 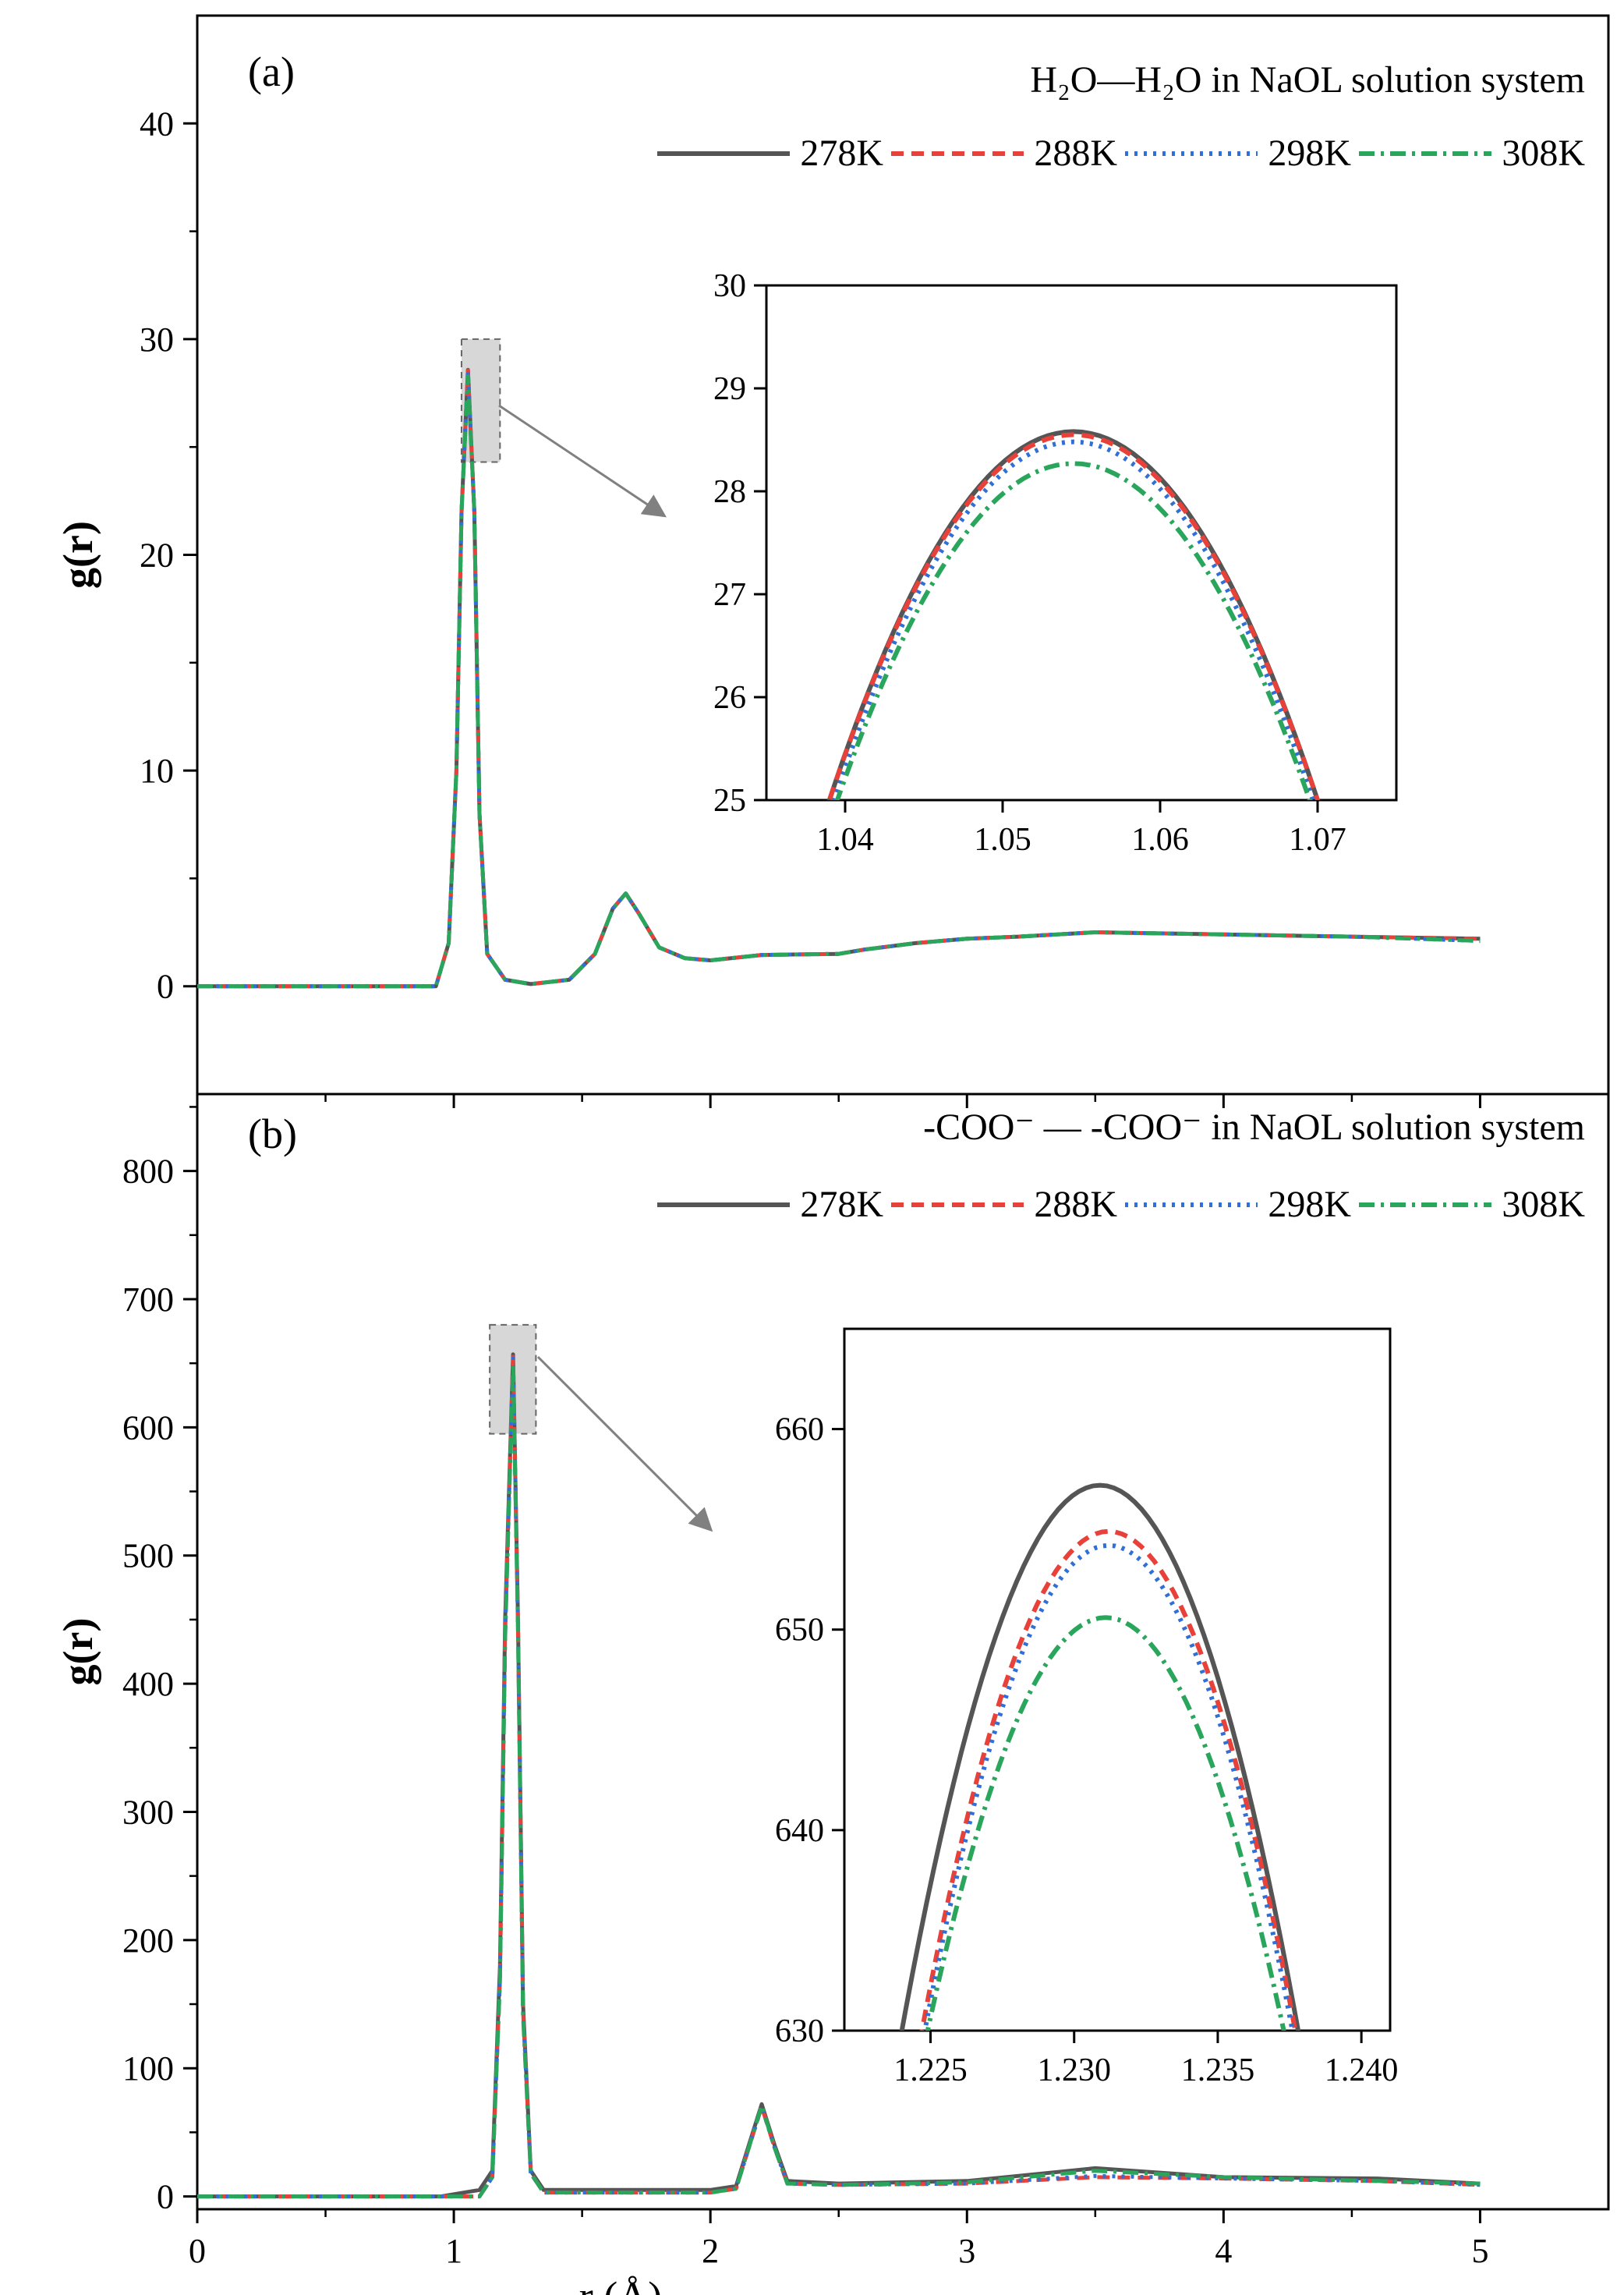 I want to click on inset-x-tick-label: 1.04, so click(x=845, y=840).